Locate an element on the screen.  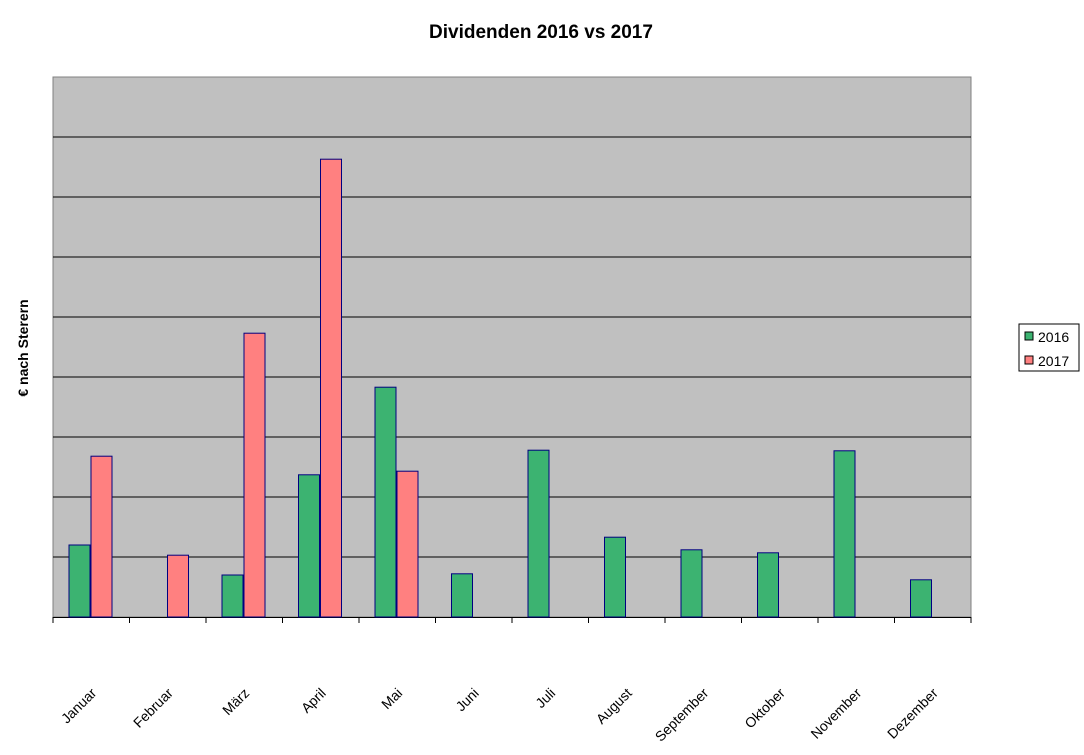
bar-2017-Mai is located at coordinates (407, 544).